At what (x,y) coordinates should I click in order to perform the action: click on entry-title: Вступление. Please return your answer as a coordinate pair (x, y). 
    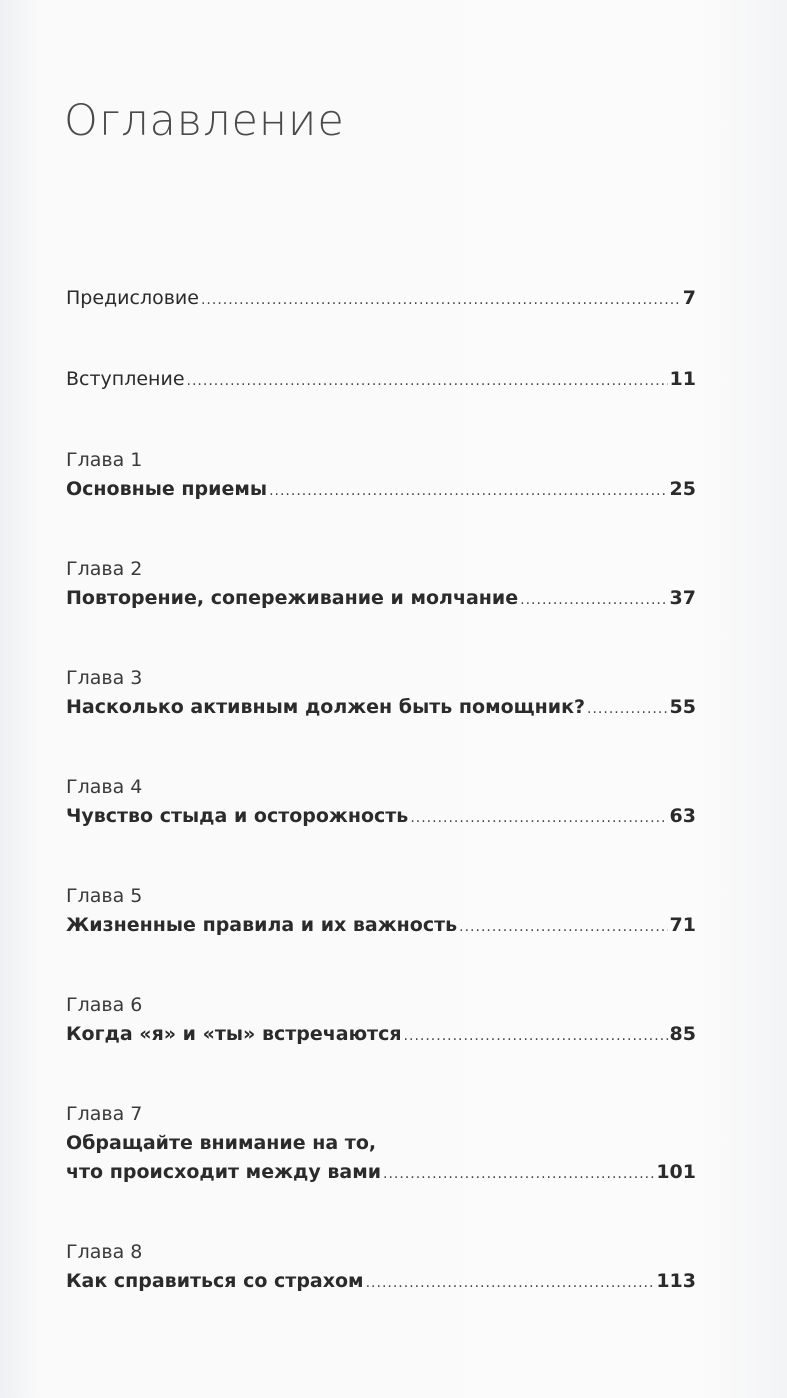
    Looking at the image, I should click on (125, 379).